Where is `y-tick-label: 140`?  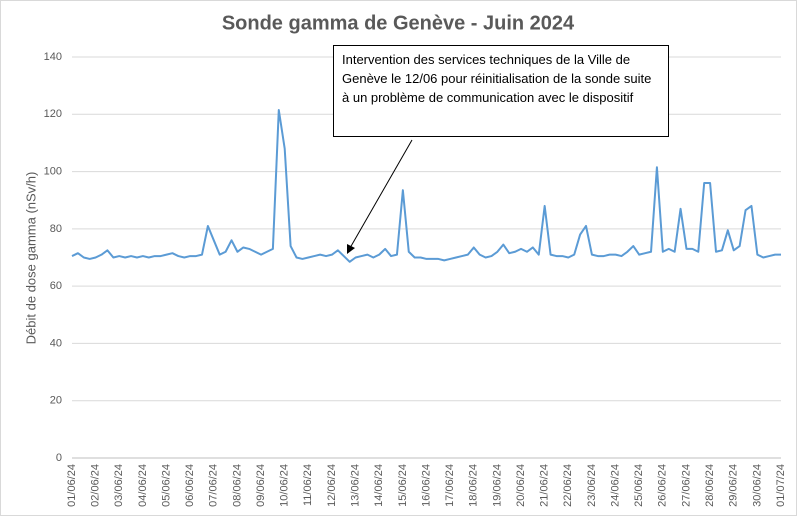 y-tick-label: 140 is located at coordinates (53, 57).